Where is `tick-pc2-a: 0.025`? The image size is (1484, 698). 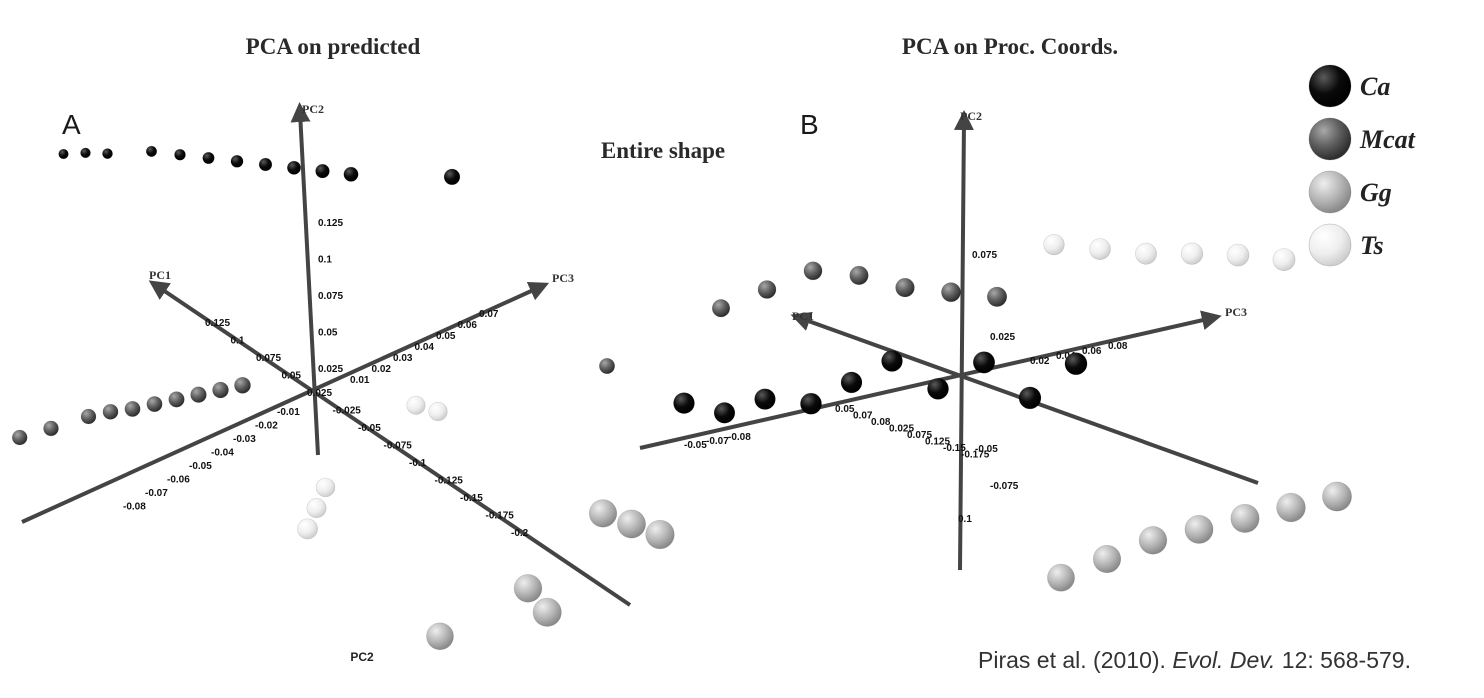
tick-pc2-a: 0.025 is located at coordinates (330, 369).